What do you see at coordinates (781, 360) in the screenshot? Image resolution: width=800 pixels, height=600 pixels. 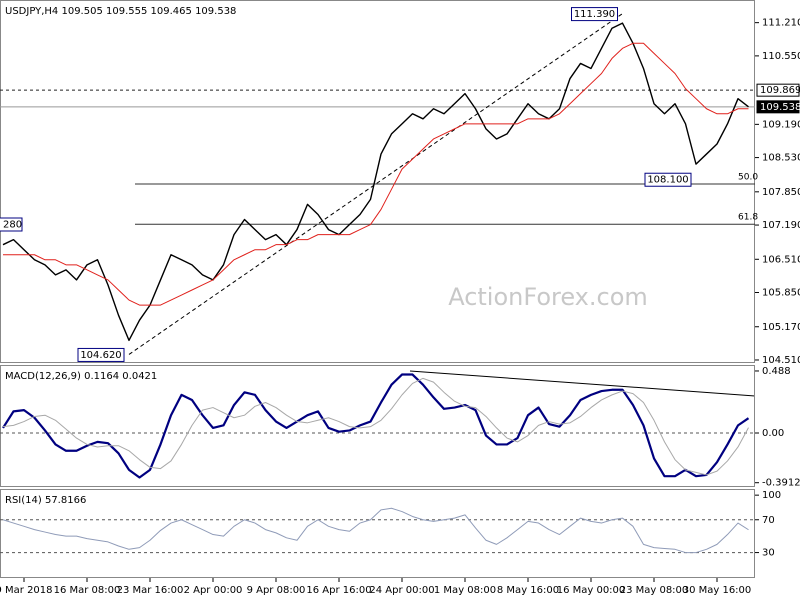 I see `y-tick-label: 104.510` at bounding box center [781, 360].